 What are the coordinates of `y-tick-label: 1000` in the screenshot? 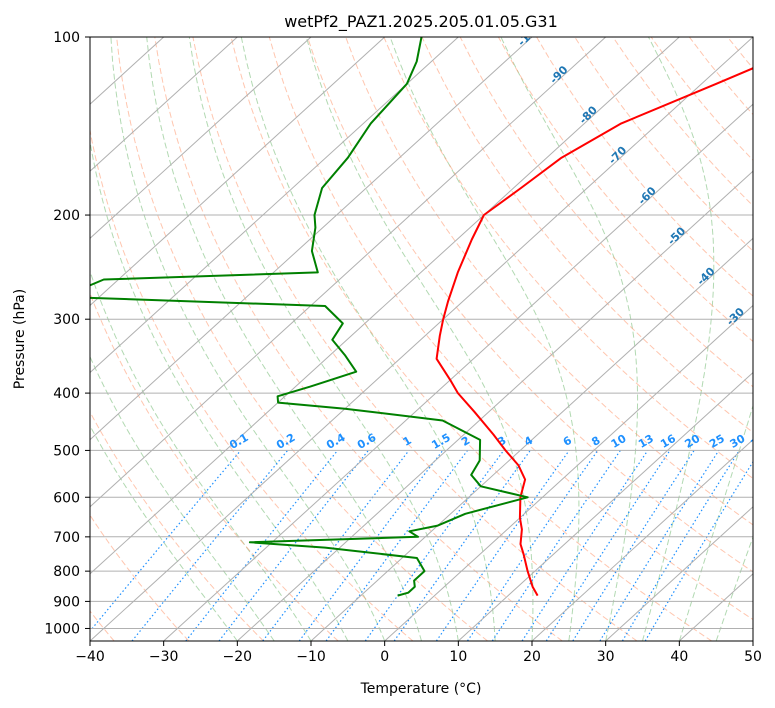 It's located at (62, 629).